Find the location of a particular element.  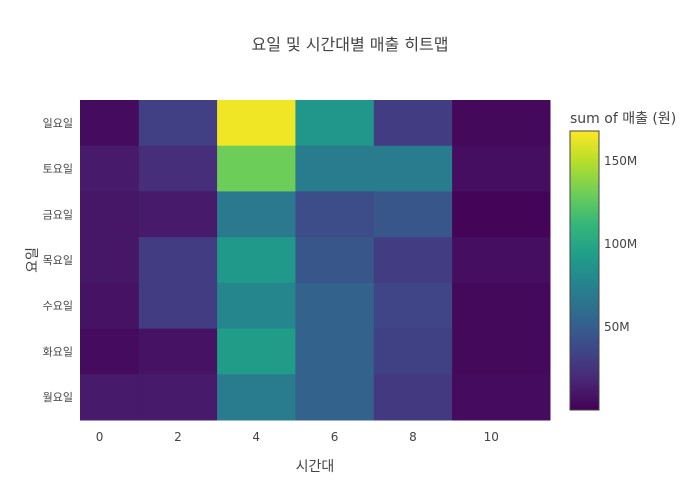

y-tick-label: 금요일 is located at coordinates (58, 214).